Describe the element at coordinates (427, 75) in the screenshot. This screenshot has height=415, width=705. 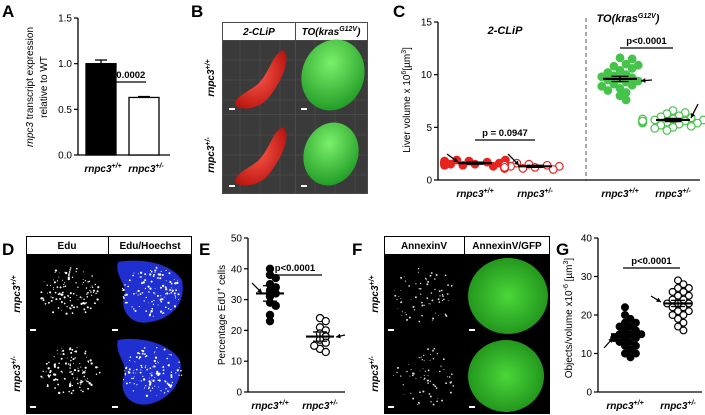
I see `chart-c-ytick-label: 10` at that location.